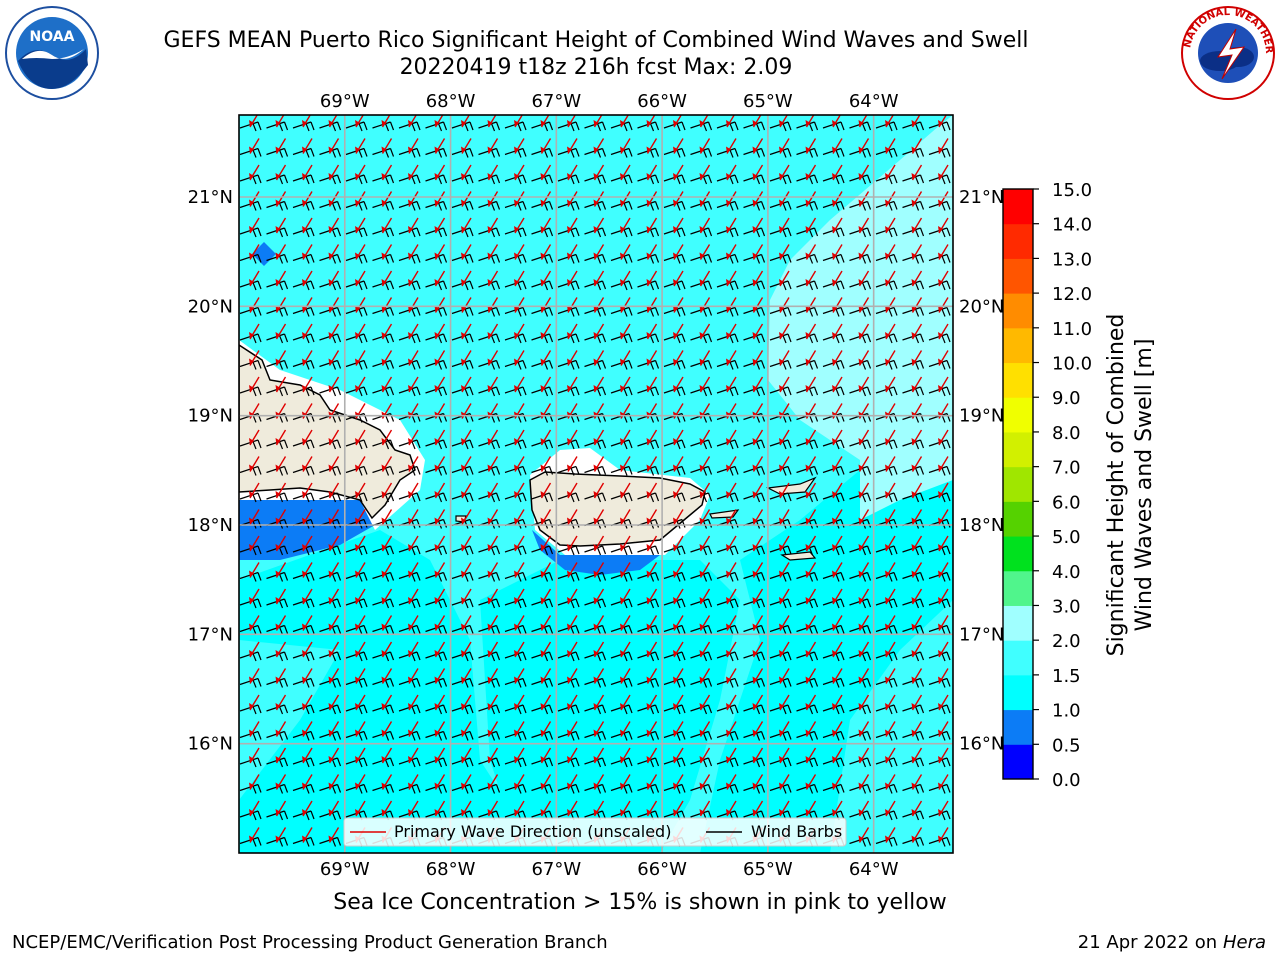 Image resolution: width=1280 pixels, height=960 pixels. I want to click on noaa-logo-text: NOAA, so click(52, 37).